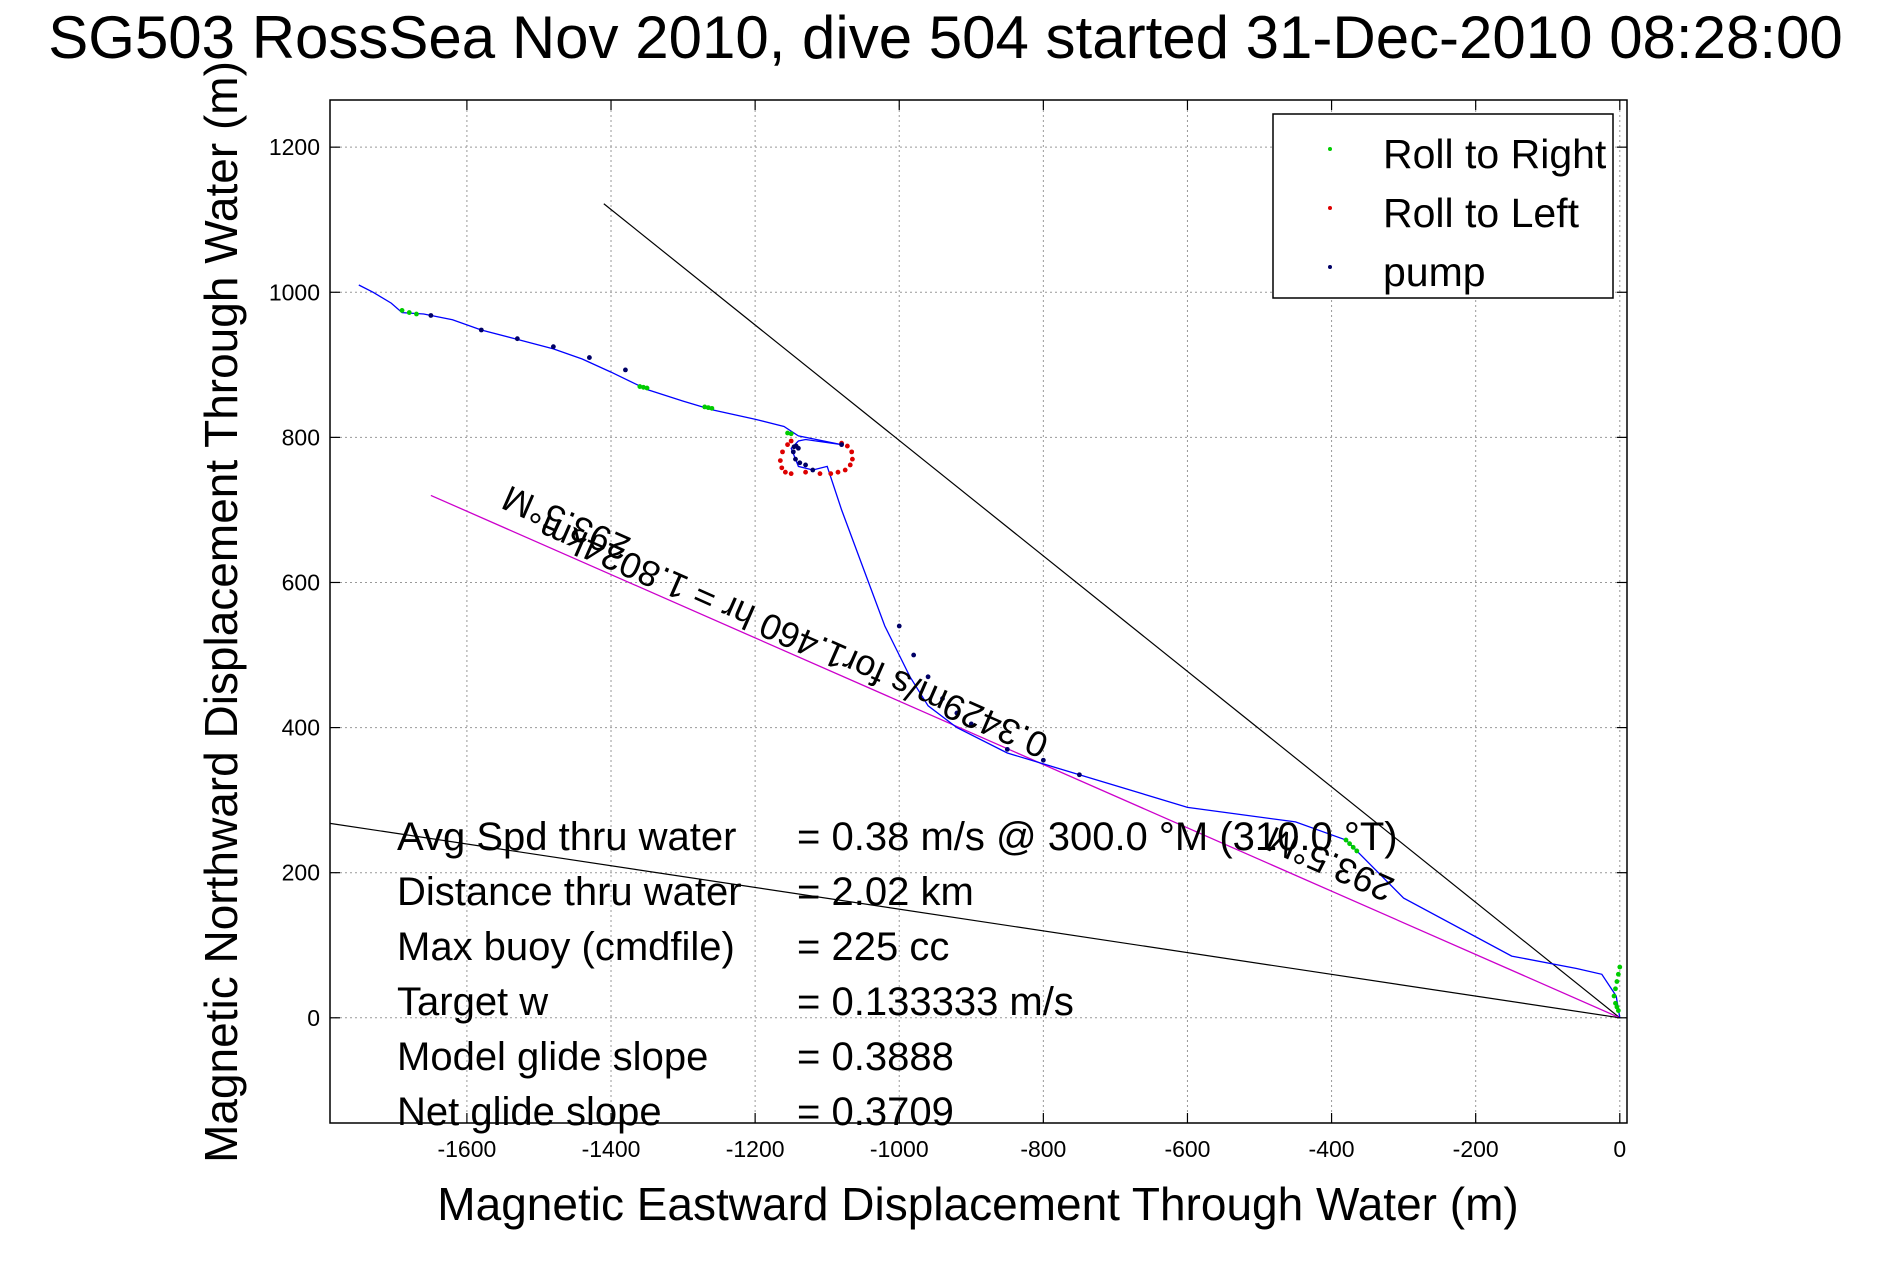 This screenshot has width=1891, height=1262. Describe the element at coordinates (1330, 208) in the screenshot. I see `legend-marker-roll-left` at that location.